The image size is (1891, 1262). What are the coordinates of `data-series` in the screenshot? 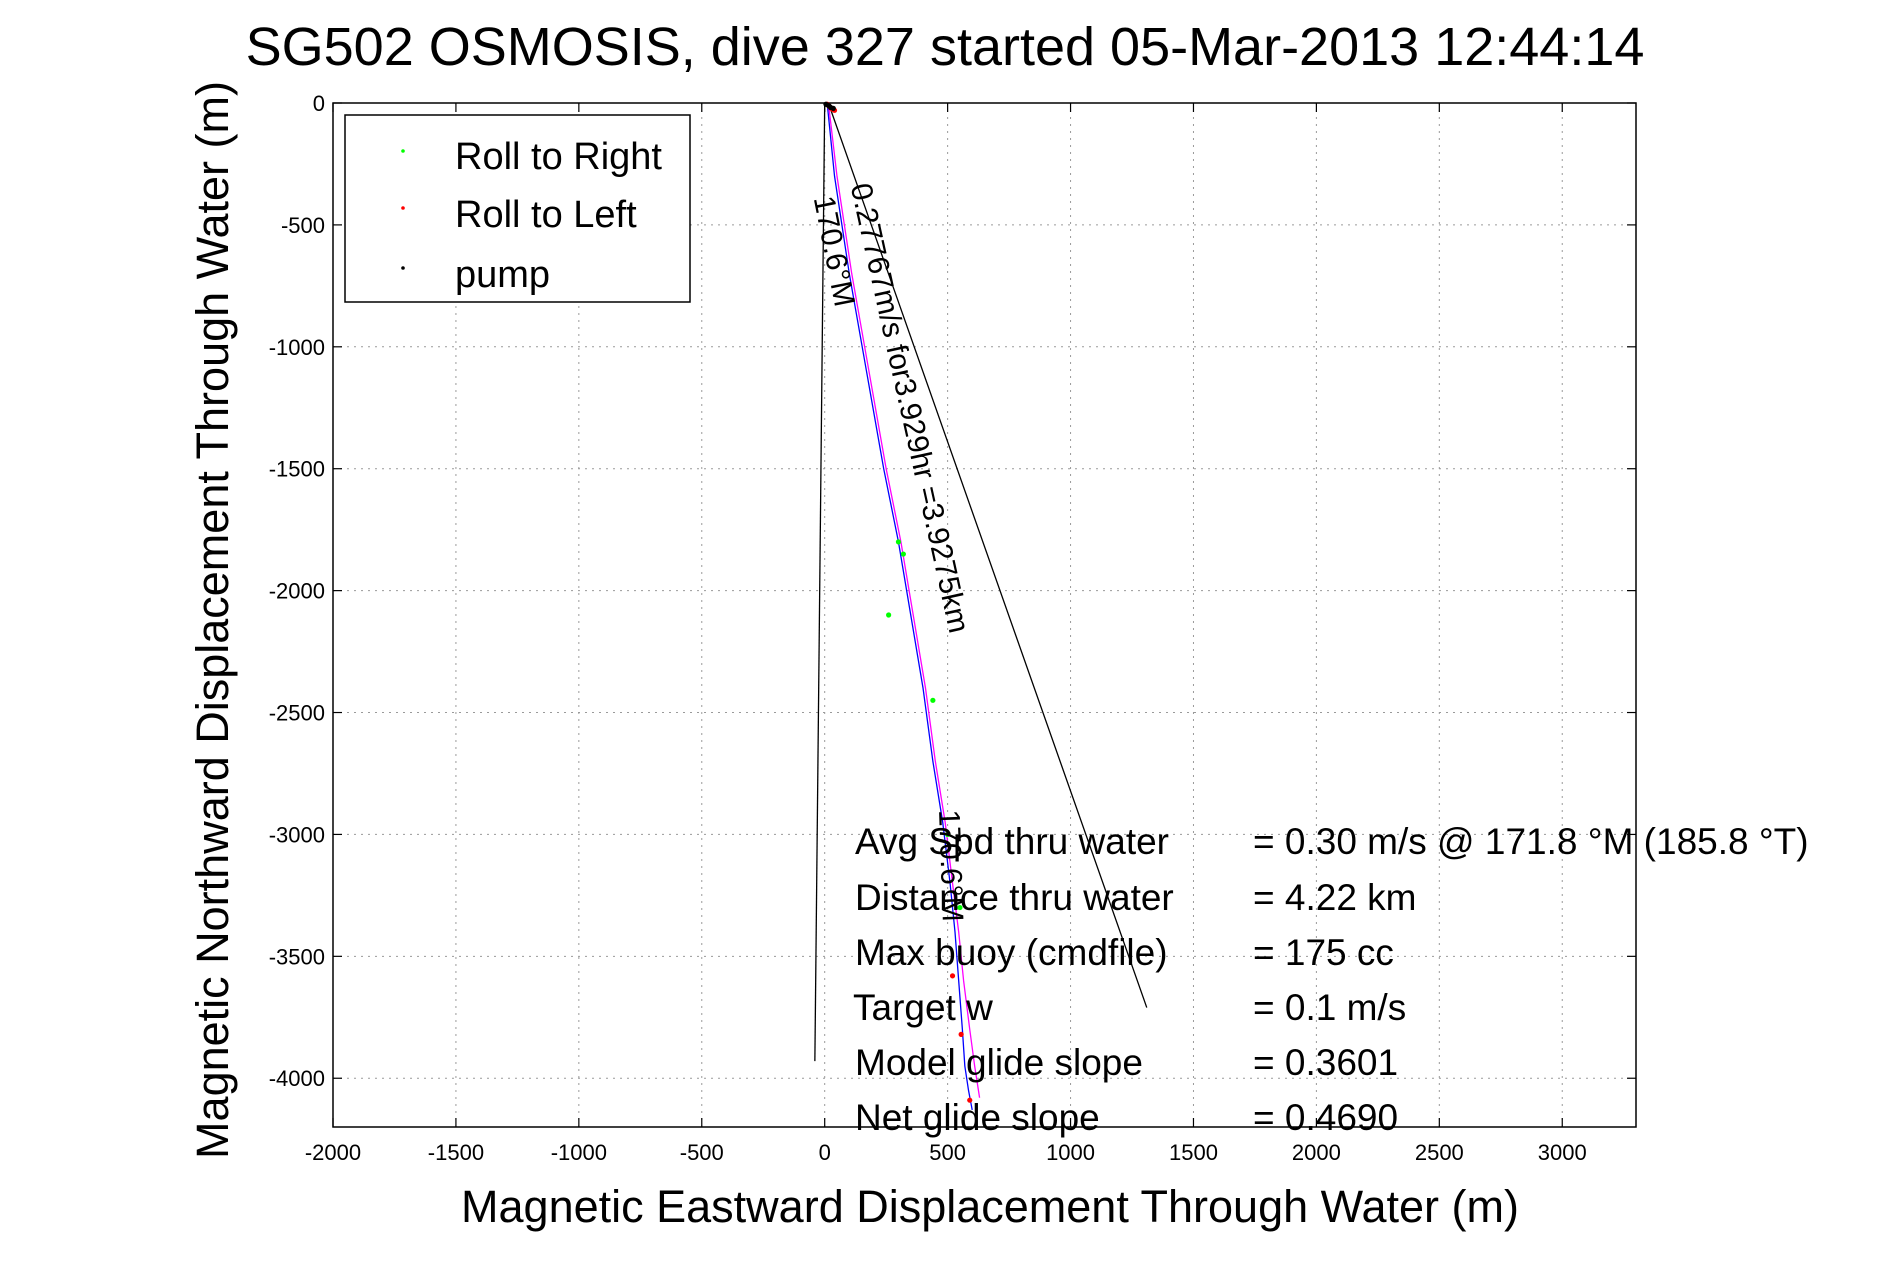 It's located at (981, 606).